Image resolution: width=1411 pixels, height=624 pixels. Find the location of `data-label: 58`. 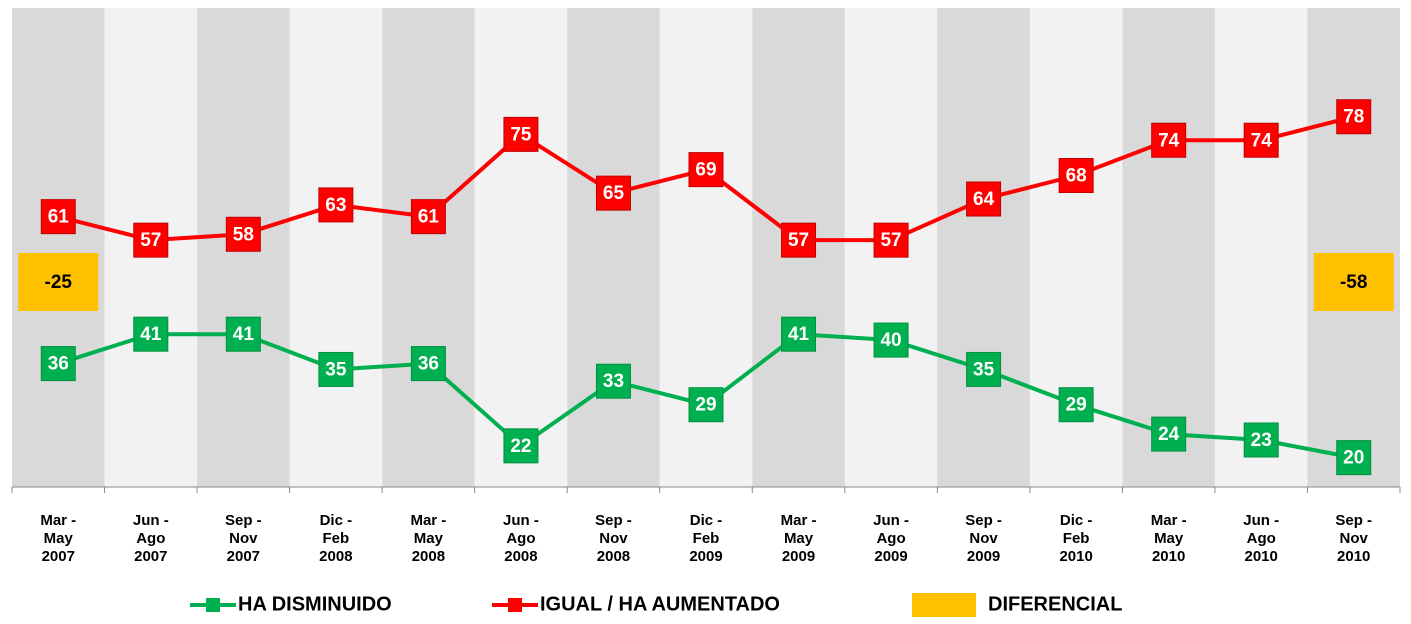

data-label: 58 is located at coordinates (243, 234).